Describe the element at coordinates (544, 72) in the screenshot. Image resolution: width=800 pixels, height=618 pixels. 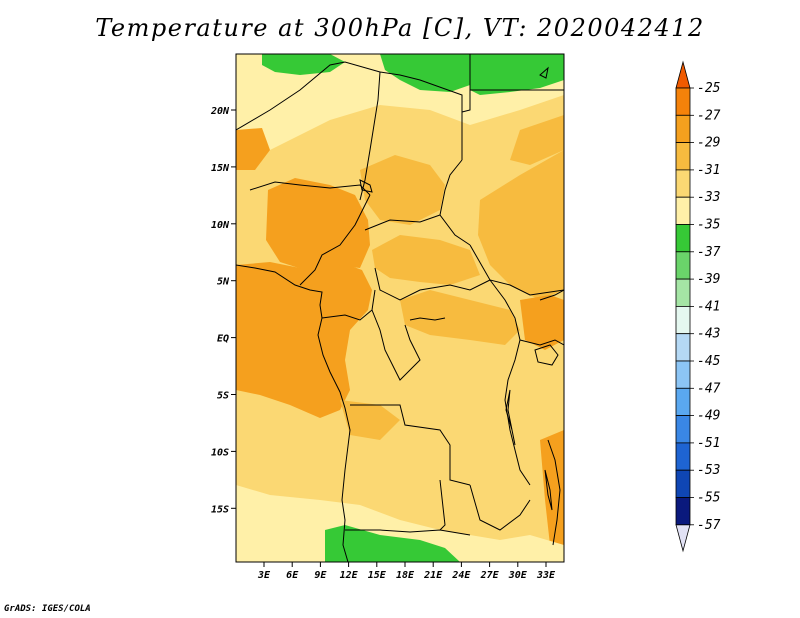
I see `lake-northeast` at that location.